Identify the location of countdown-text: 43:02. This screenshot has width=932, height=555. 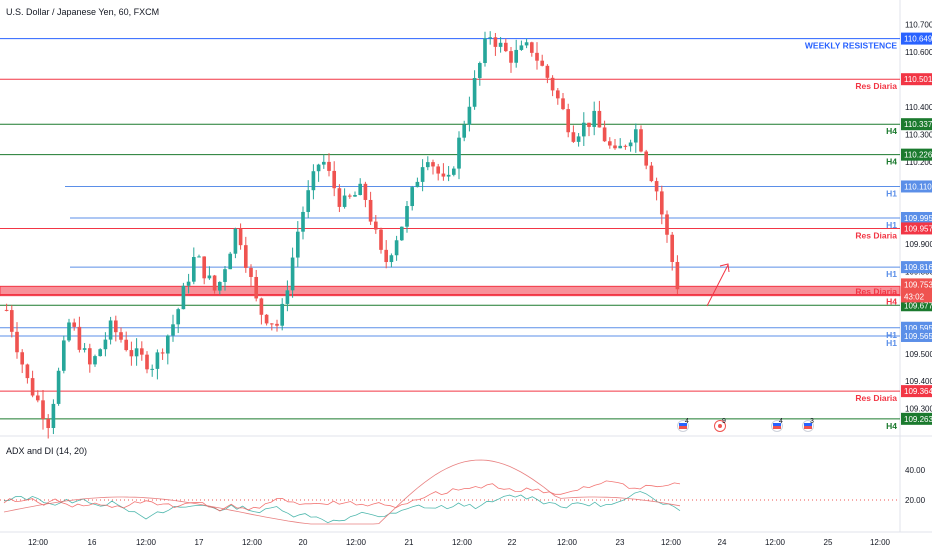
(914, 296).